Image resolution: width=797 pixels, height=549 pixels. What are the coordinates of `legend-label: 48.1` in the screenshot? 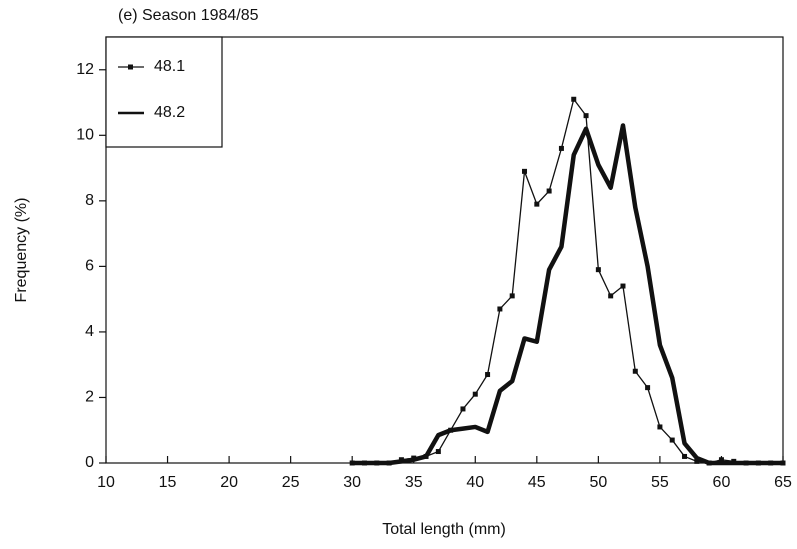 It's located at (169, 66).